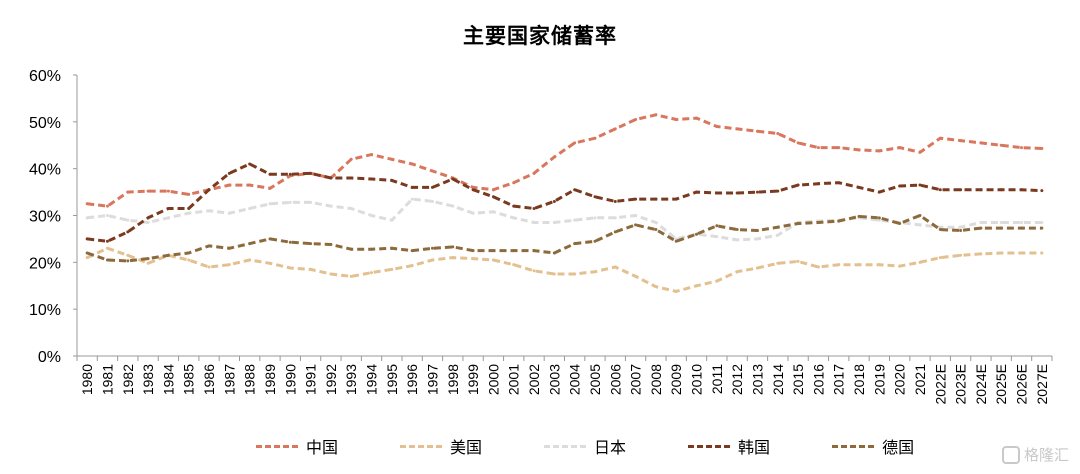  Describe the element at coordinates (45, 217) in the screenshot. I see `y-tick-label: 30%` at that location.